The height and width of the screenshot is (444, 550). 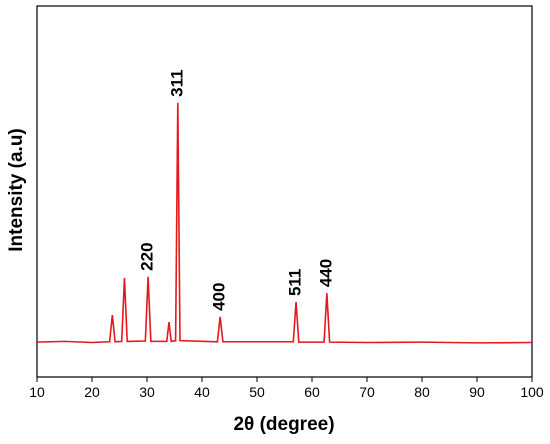 What do you see at coordinates (37, 392) in the screenshot?
I see `x-tick-label: 10` at bounding box center [37, 392].